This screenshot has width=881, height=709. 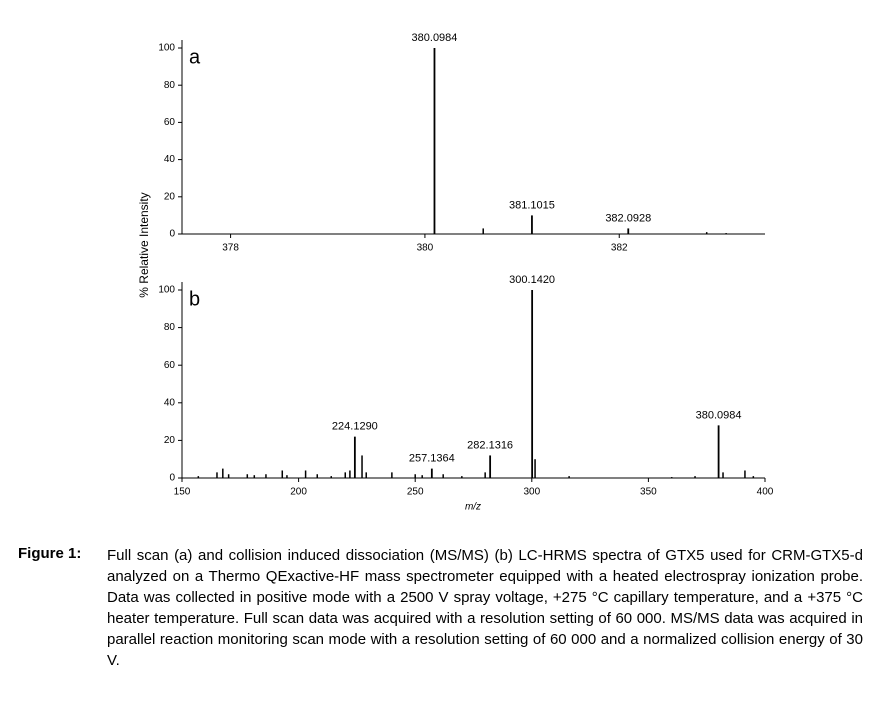 What do you see at coordinates (490, 445) in the screenshot?
I see `peak-label: 282.1316` at bounding box center [490, 445].